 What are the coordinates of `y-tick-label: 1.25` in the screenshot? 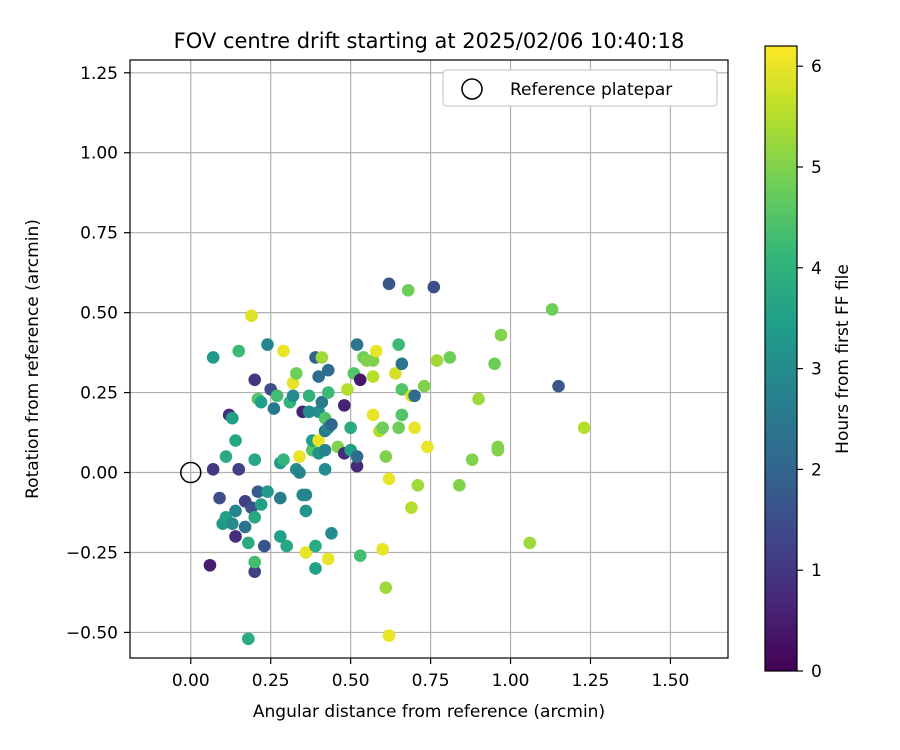 It's located at (99, 74).